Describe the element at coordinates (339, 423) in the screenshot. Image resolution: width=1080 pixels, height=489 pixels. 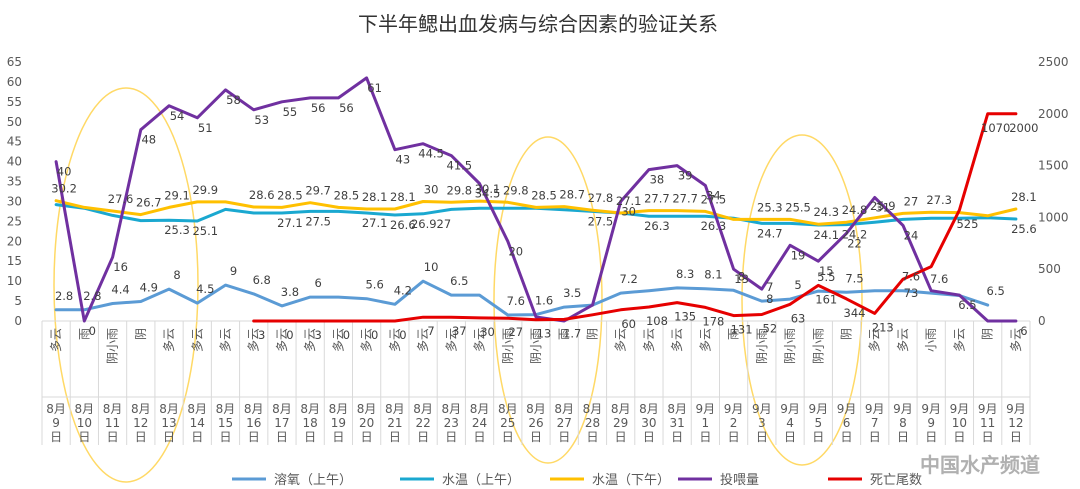
I see `date-label: 8月 19 日` at that location.